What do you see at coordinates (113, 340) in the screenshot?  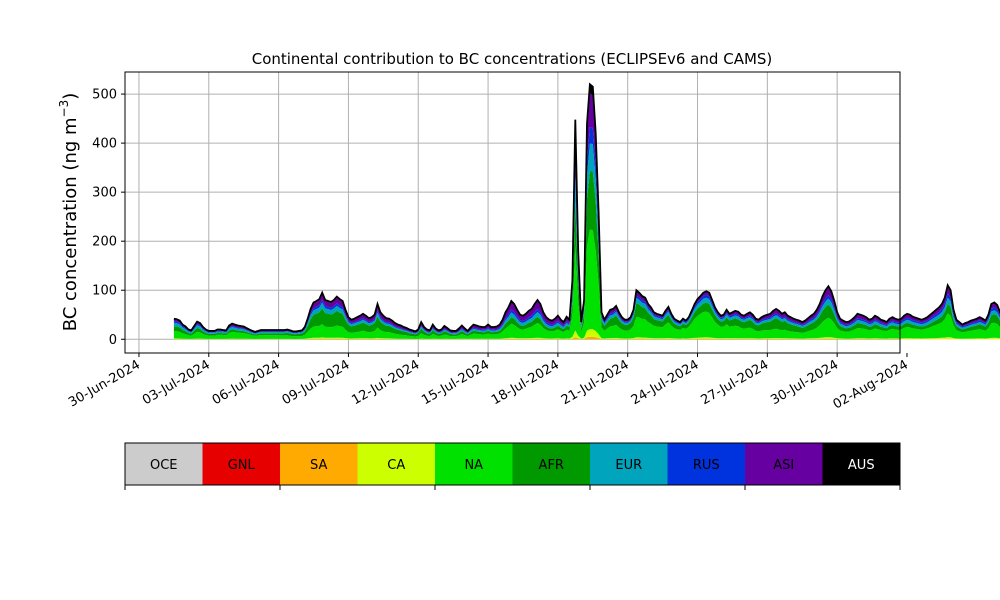 I see `y-tick-label-0: 0` at bounding box center [113, 340].